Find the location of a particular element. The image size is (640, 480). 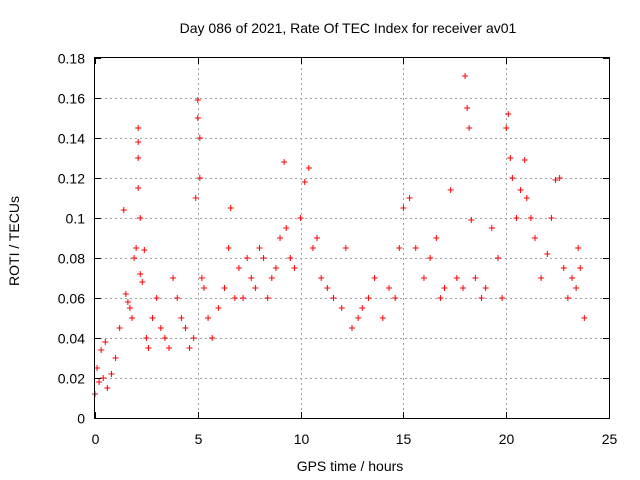

x-tick-label: 5 is located at coordinates (199, 439).